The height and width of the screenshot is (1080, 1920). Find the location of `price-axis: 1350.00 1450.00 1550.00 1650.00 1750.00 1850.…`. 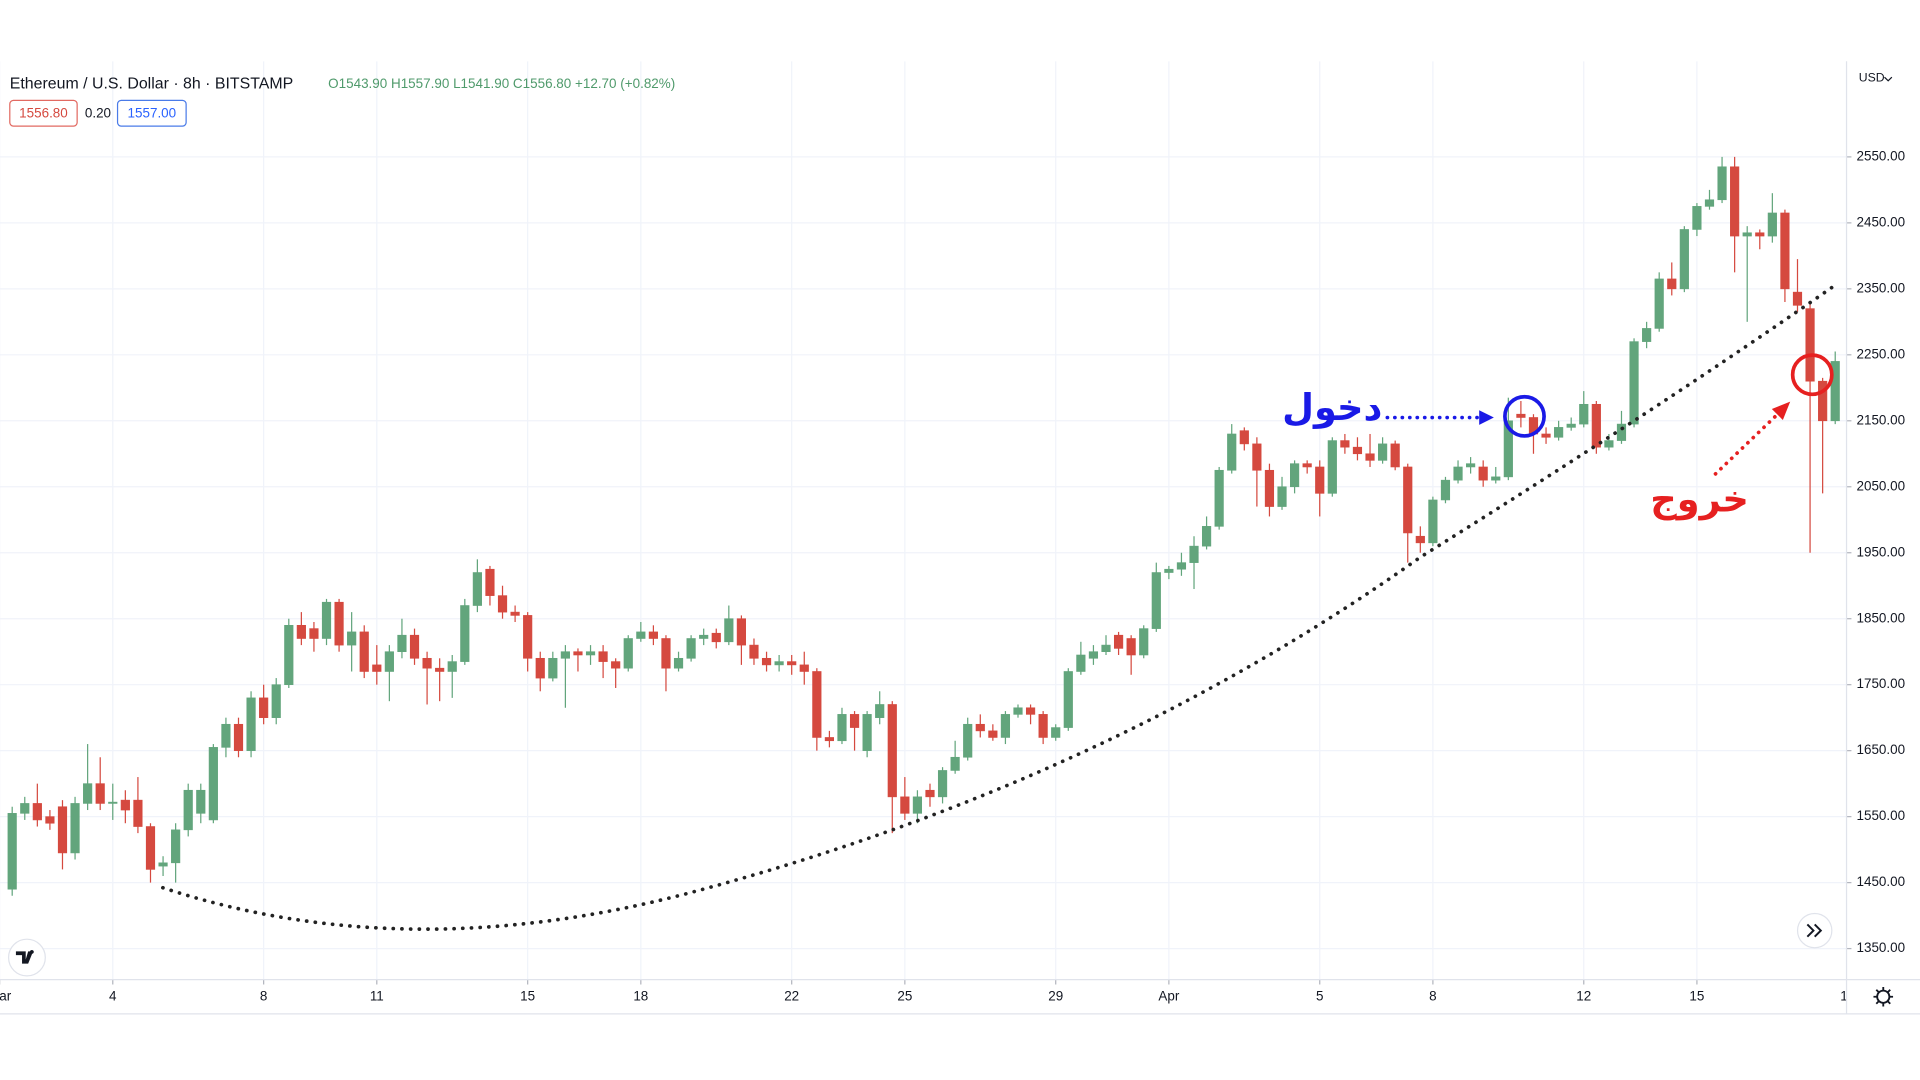

price-axis: 1350.00 1450.00 1550.00 1650.00 1750.00 1850.… is located at coordinates (1875, 551).